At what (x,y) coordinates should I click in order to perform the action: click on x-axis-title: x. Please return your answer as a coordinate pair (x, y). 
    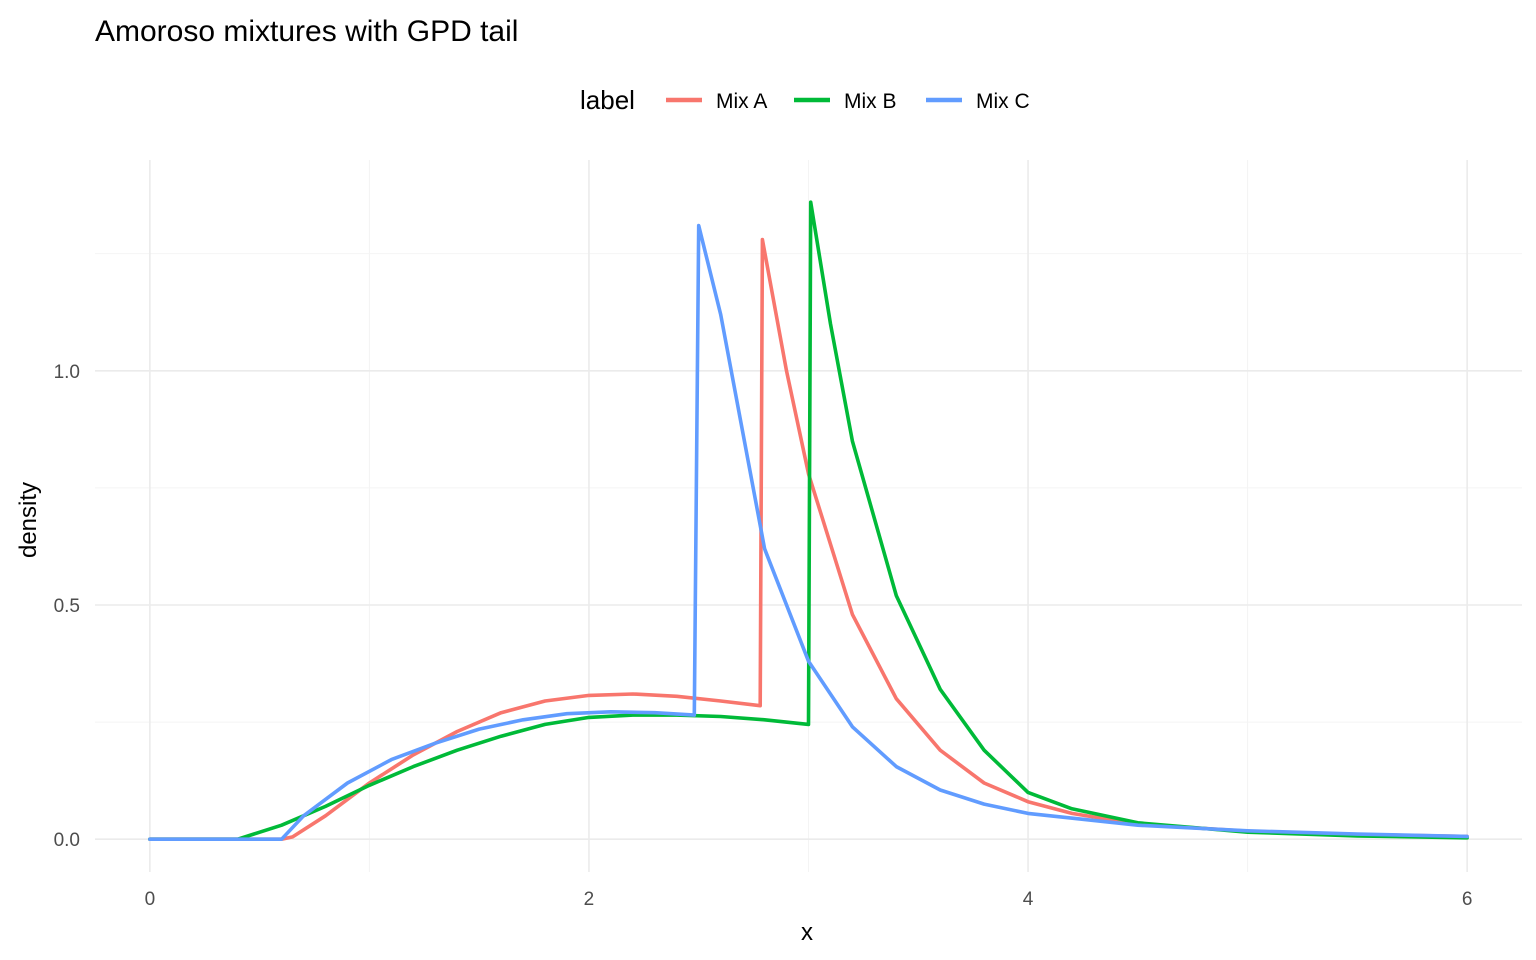
    Looking at the image, I should click on (807, 932).